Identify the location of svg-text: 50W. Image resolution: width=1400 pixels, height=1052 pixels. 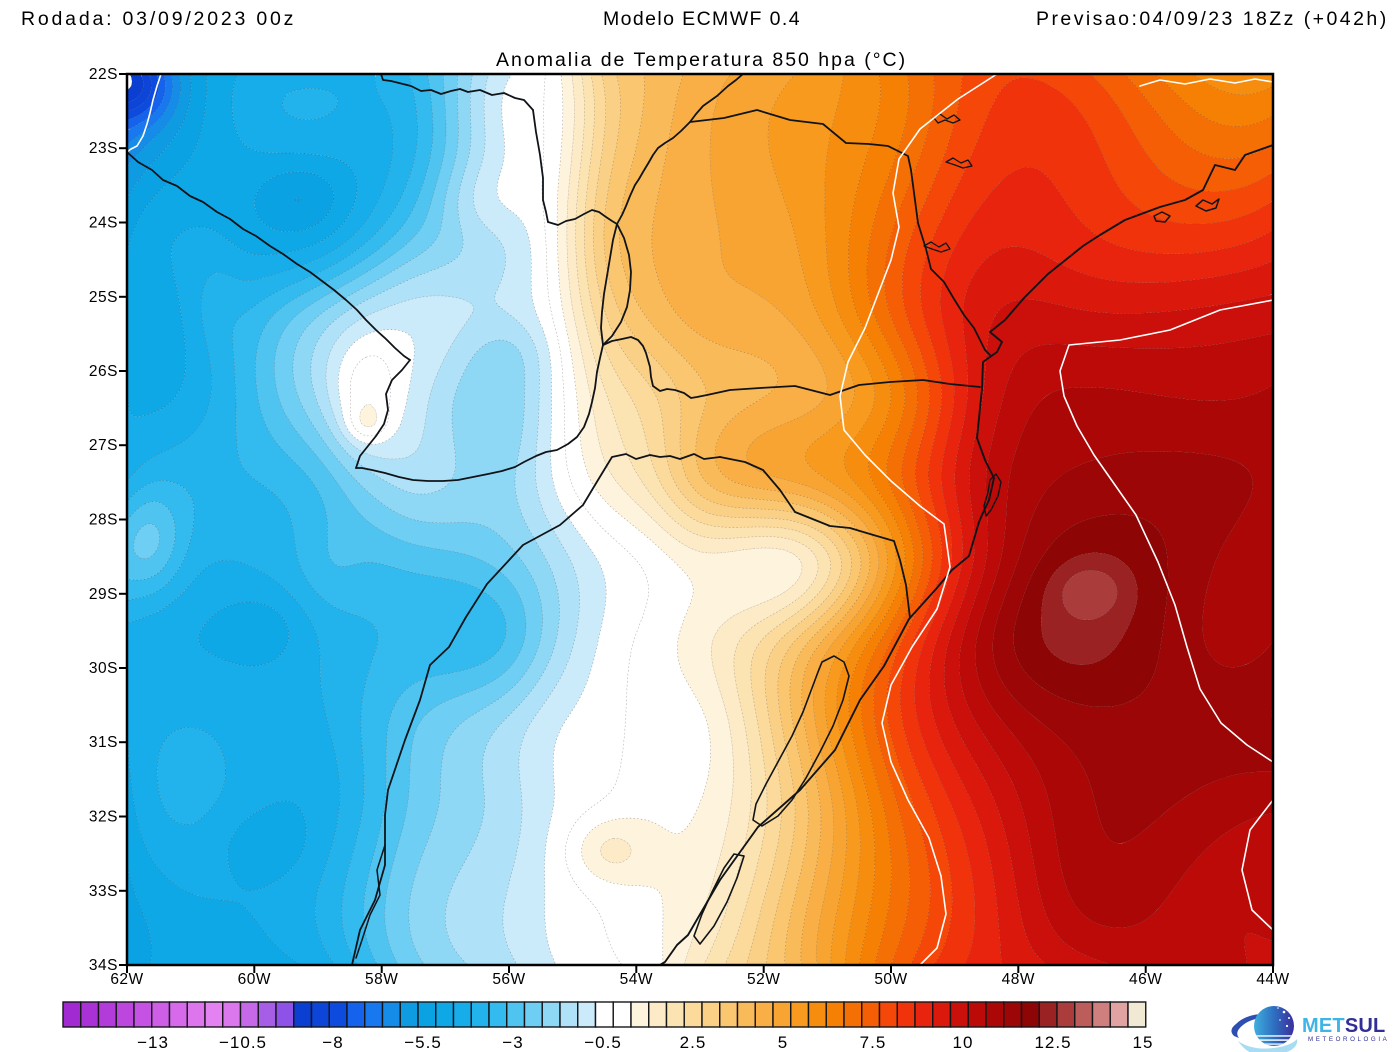
(890, 979).